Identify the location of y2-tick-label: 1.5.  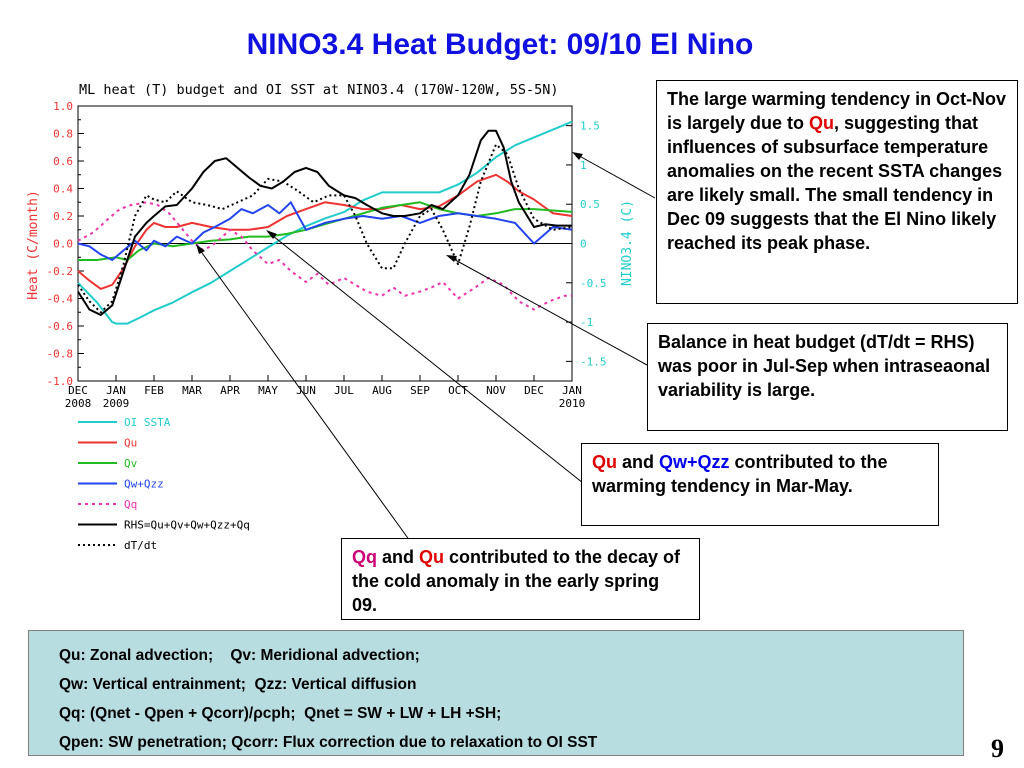
(590, 126).